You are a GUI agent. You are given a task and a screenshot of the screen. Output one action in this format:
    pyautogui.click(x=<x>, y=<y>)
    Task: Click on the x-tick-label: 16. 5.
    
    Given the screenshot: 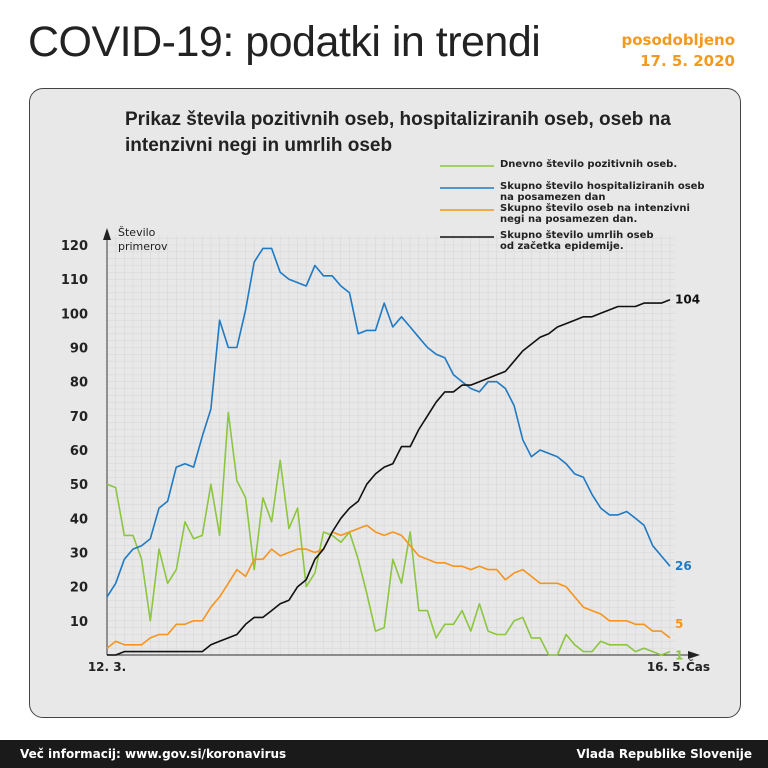 What is the action you would take?
    pyautogui.click(x=666, y=667)
    